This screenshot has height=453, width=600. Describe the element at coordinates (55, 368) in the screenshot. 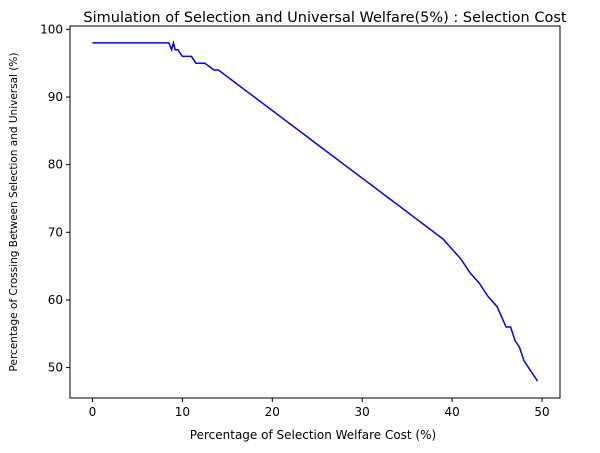

I see `y-tick-label: 50` at that location.